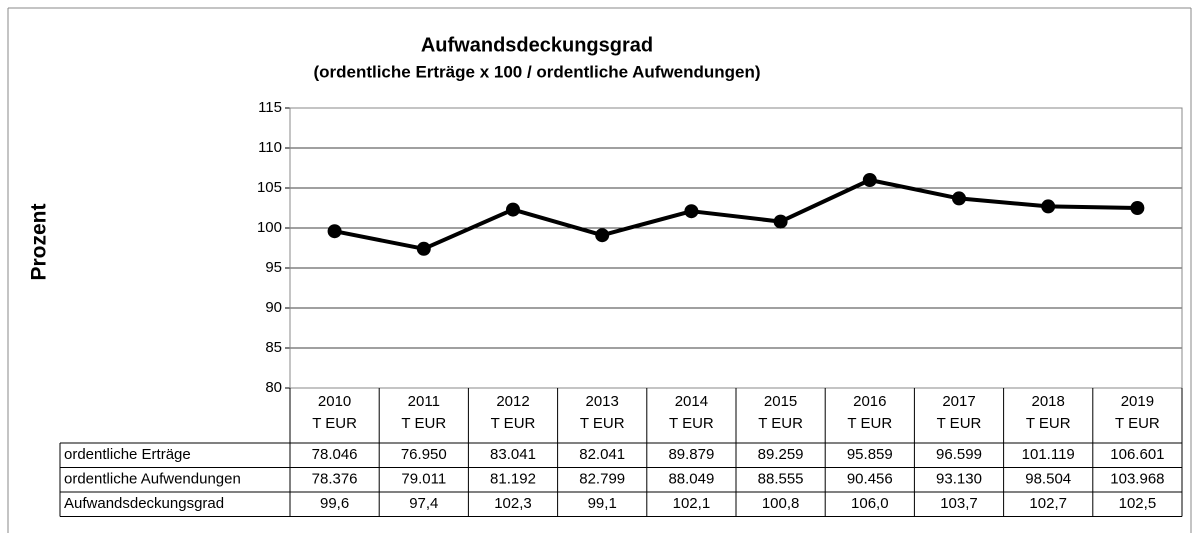  I want to click on table-cell: 106.601, so click(1137, 454).